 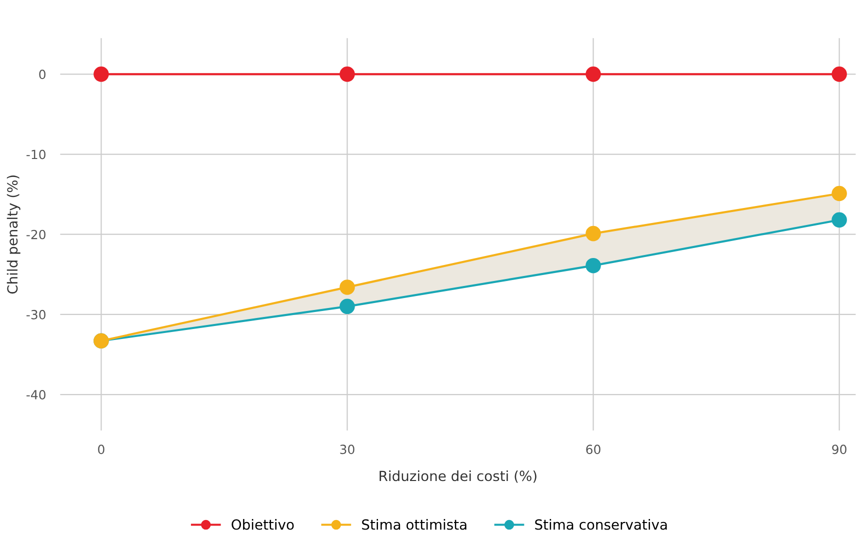 I want to click on x-tick-label: 60, so click(x=593, y=449).